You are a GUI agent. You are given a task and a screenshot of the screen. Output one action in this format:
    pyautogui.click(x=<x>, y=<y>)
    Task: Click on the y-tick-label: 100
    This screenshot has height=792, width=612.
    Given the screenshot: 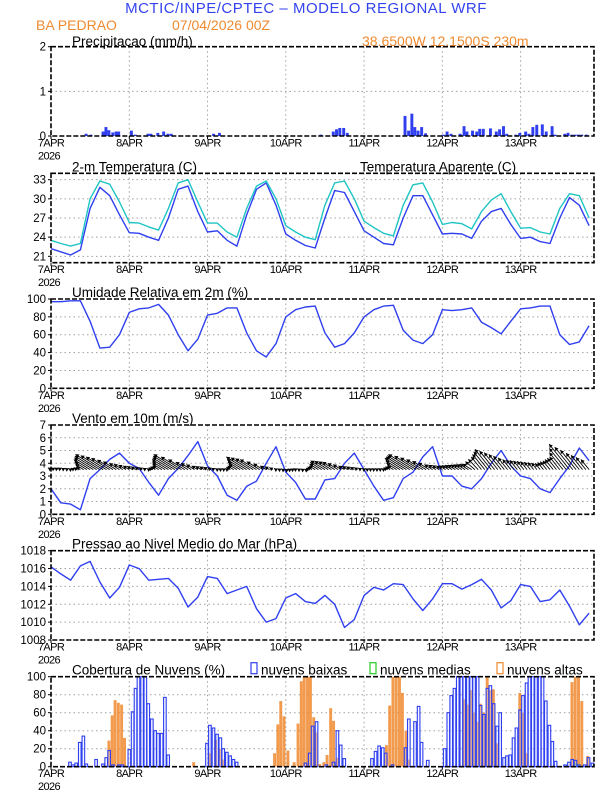 What is the action you would take?
    pyautogui.click(x=36, y=300)
    